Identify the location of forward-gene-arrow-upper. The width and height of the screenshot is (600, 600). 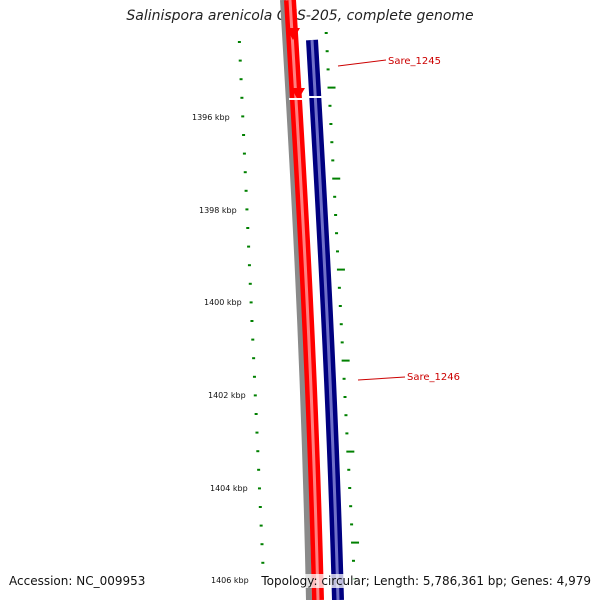
(293, 34).